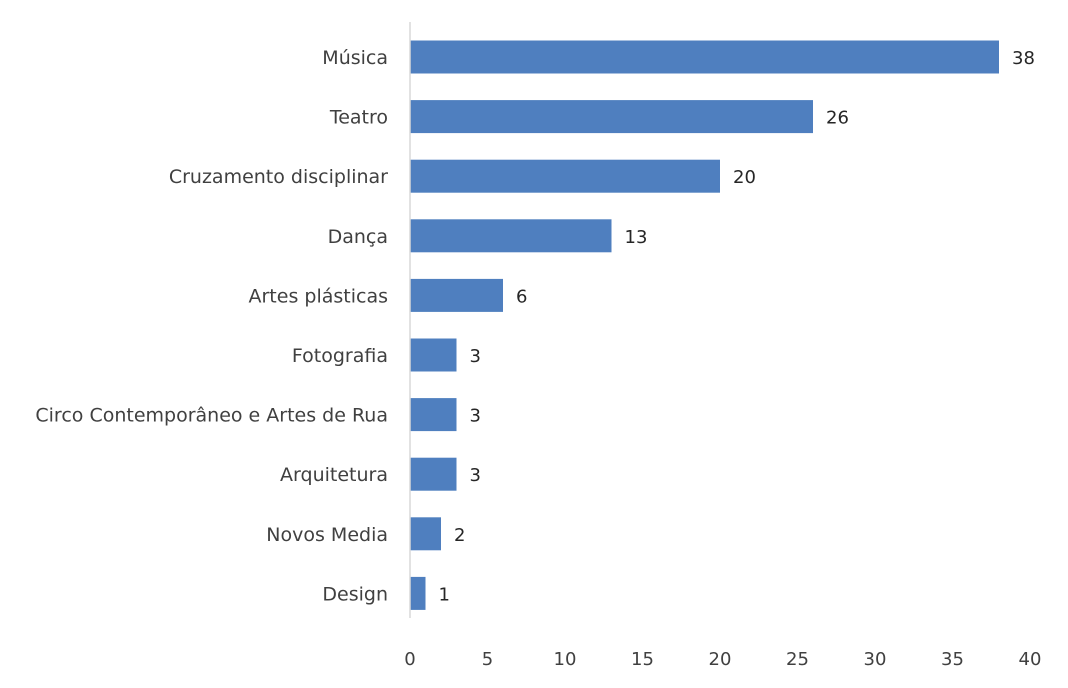 This screenshot has width=1068, height=688. What do you see at coordinates (211, 416) in the screenshot?
I see `category-label-circo-contemporaneo-e-artes-de-rua: Circo Contemporâneo e Artes de Rua` at bounding box center [211, 416].